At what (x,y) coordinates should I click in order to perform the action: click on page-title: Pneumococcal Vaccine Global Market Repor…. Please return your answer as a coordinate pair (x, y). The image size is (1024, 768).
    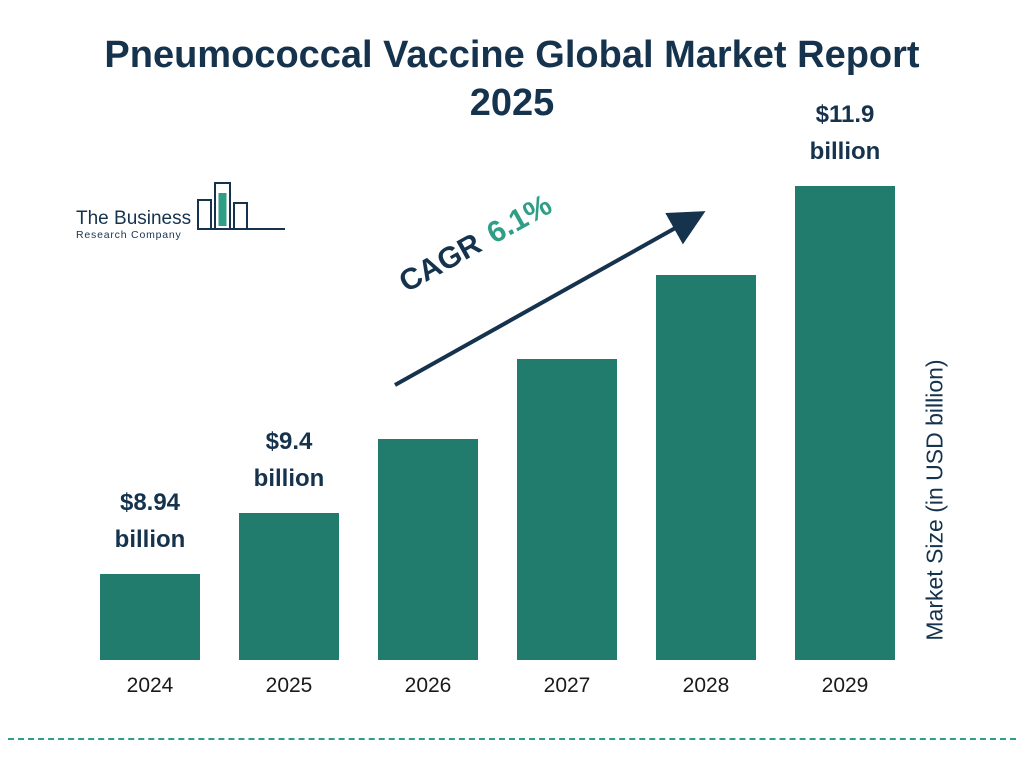
    Looking at the image, I should click on (512, 79).